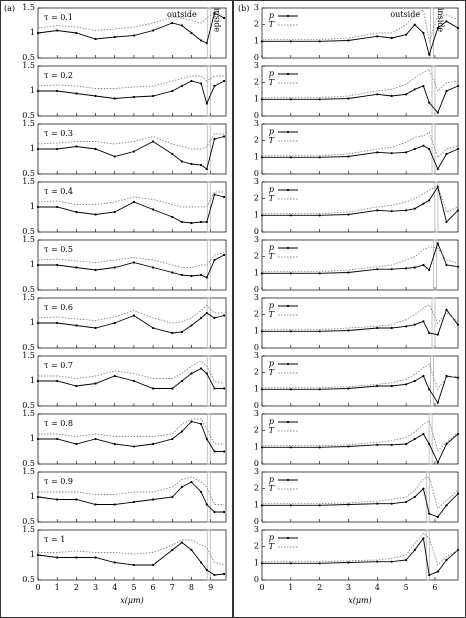 The width and height of the screenshot is (466, 618). Describe the element at coordinates (58, 17) in the screenshot. I see `plot-title: τ = 0.1` at that location.